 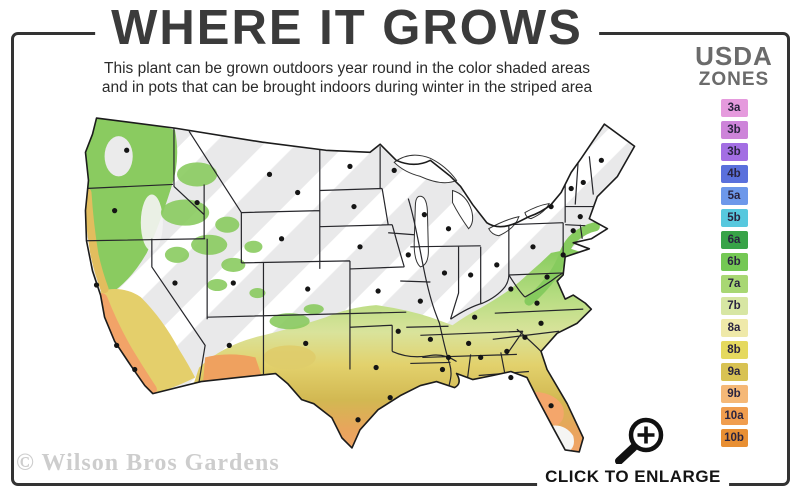 What do you see at coordinates (734, 56) in the screenshot?
I see `legend-title-usda: USDA` at bounding box center [734, 56].